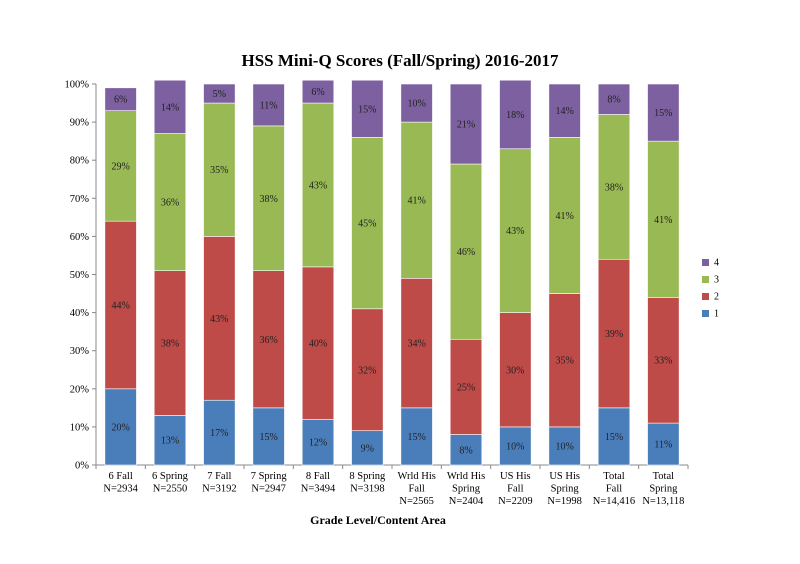 This screenshot has height=564, width=800. What do you see at coordinates (318, 483) in the screenshot?
I see `x-tick-label: 8 Fall N=3494` at bounding box center [318, 483].